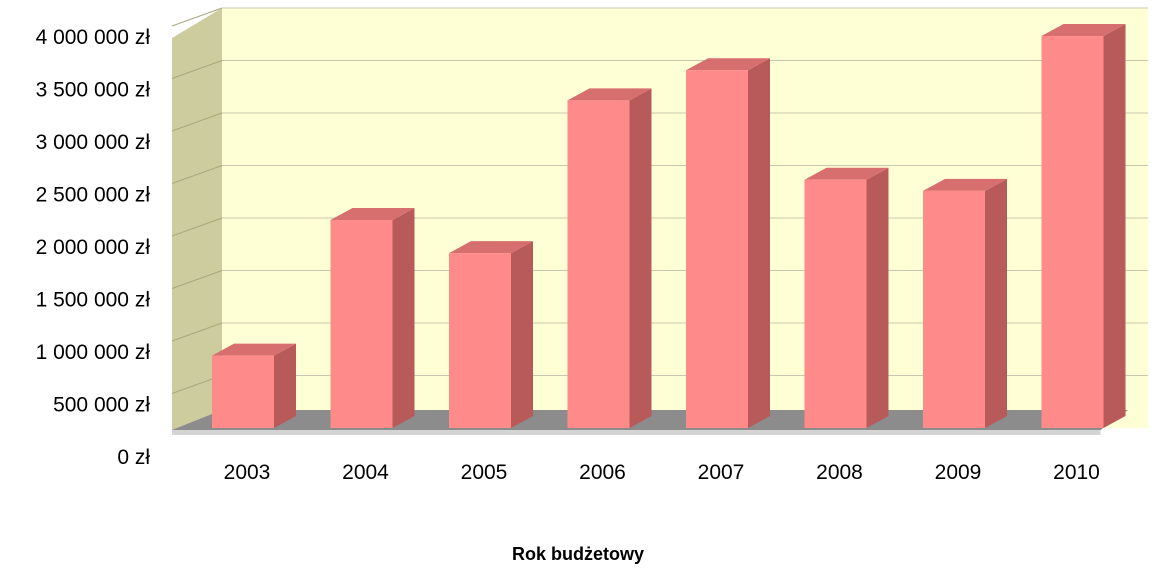 This screenshot has width=1157, height=568. I want to click on y-tick-label: 4 000 000 zł, so click(93, 37).